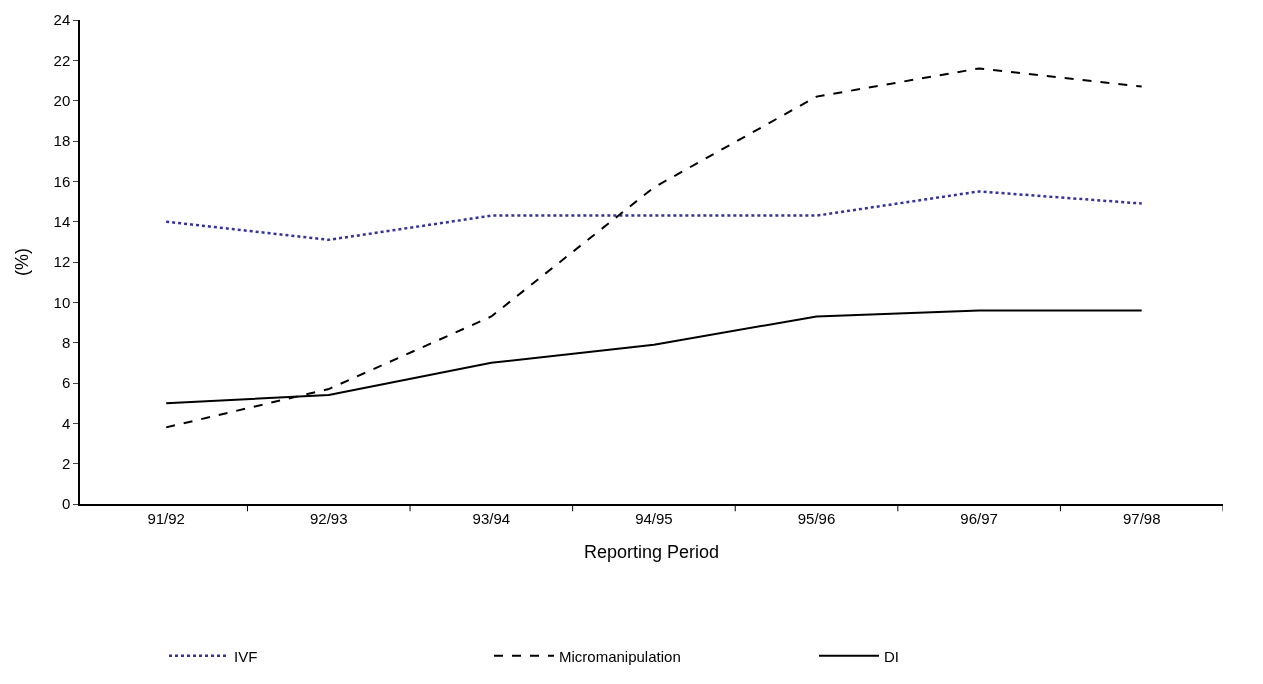  Describe the element at coordinates (62, 181) in the screenshot. I see `y-tick-label: 16` at that location.